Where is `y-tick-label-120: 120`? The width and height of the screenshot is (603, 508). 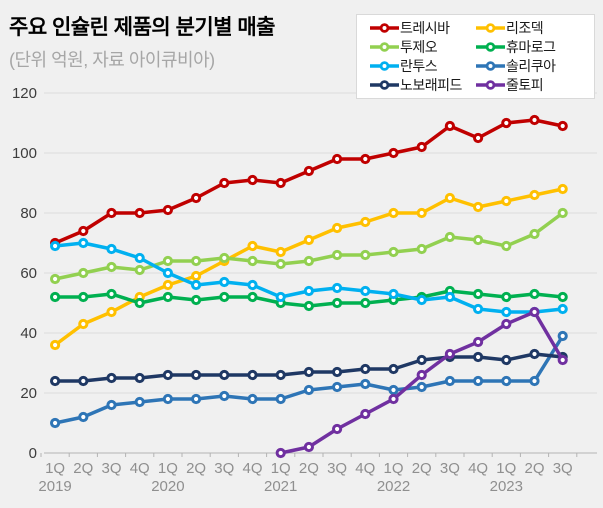 y-tick-label-120: 120 is located at coordinates (24, 93).